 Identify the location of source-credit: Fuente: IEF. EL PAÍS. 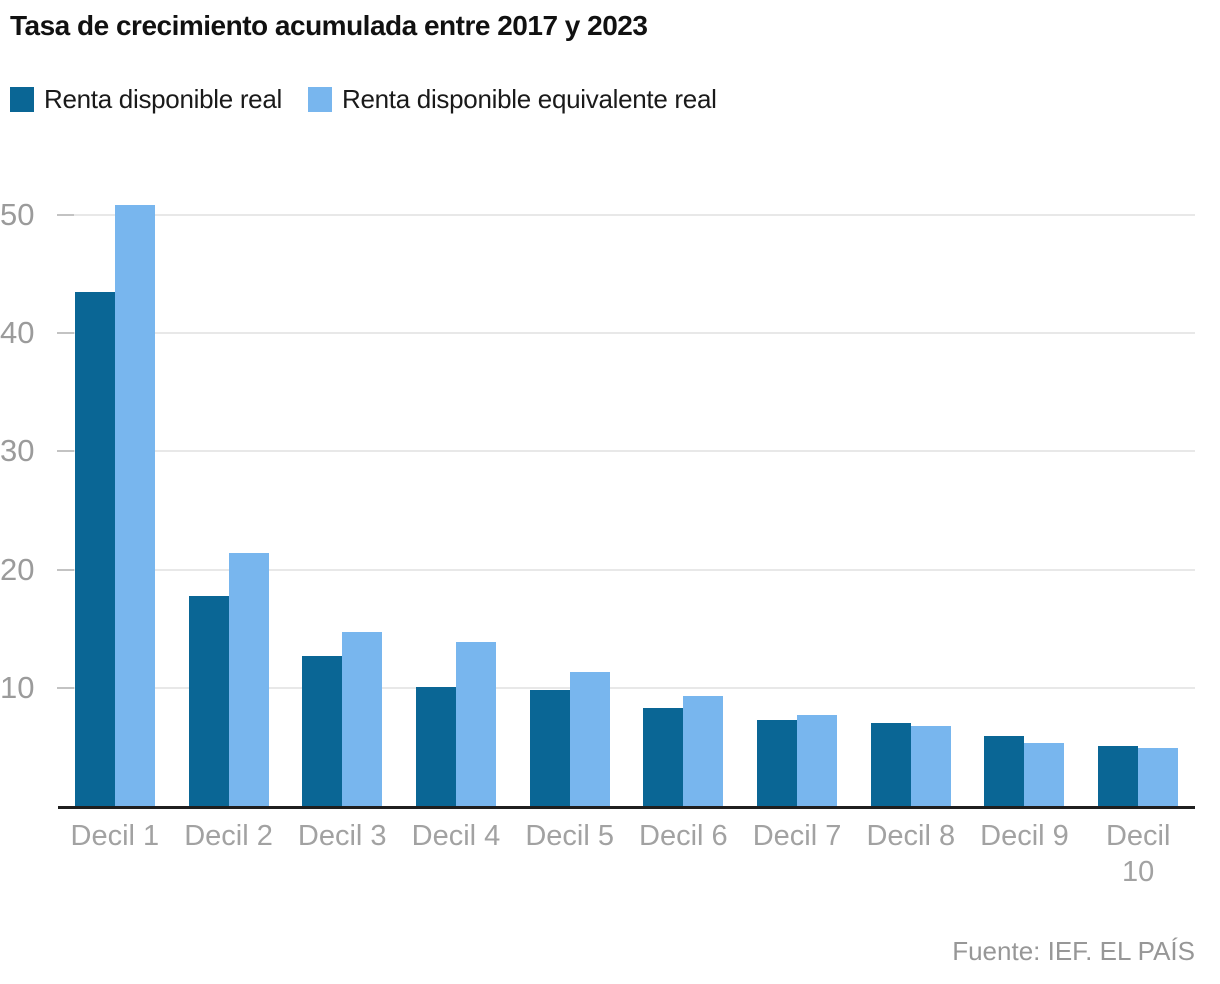
(1073, 951).